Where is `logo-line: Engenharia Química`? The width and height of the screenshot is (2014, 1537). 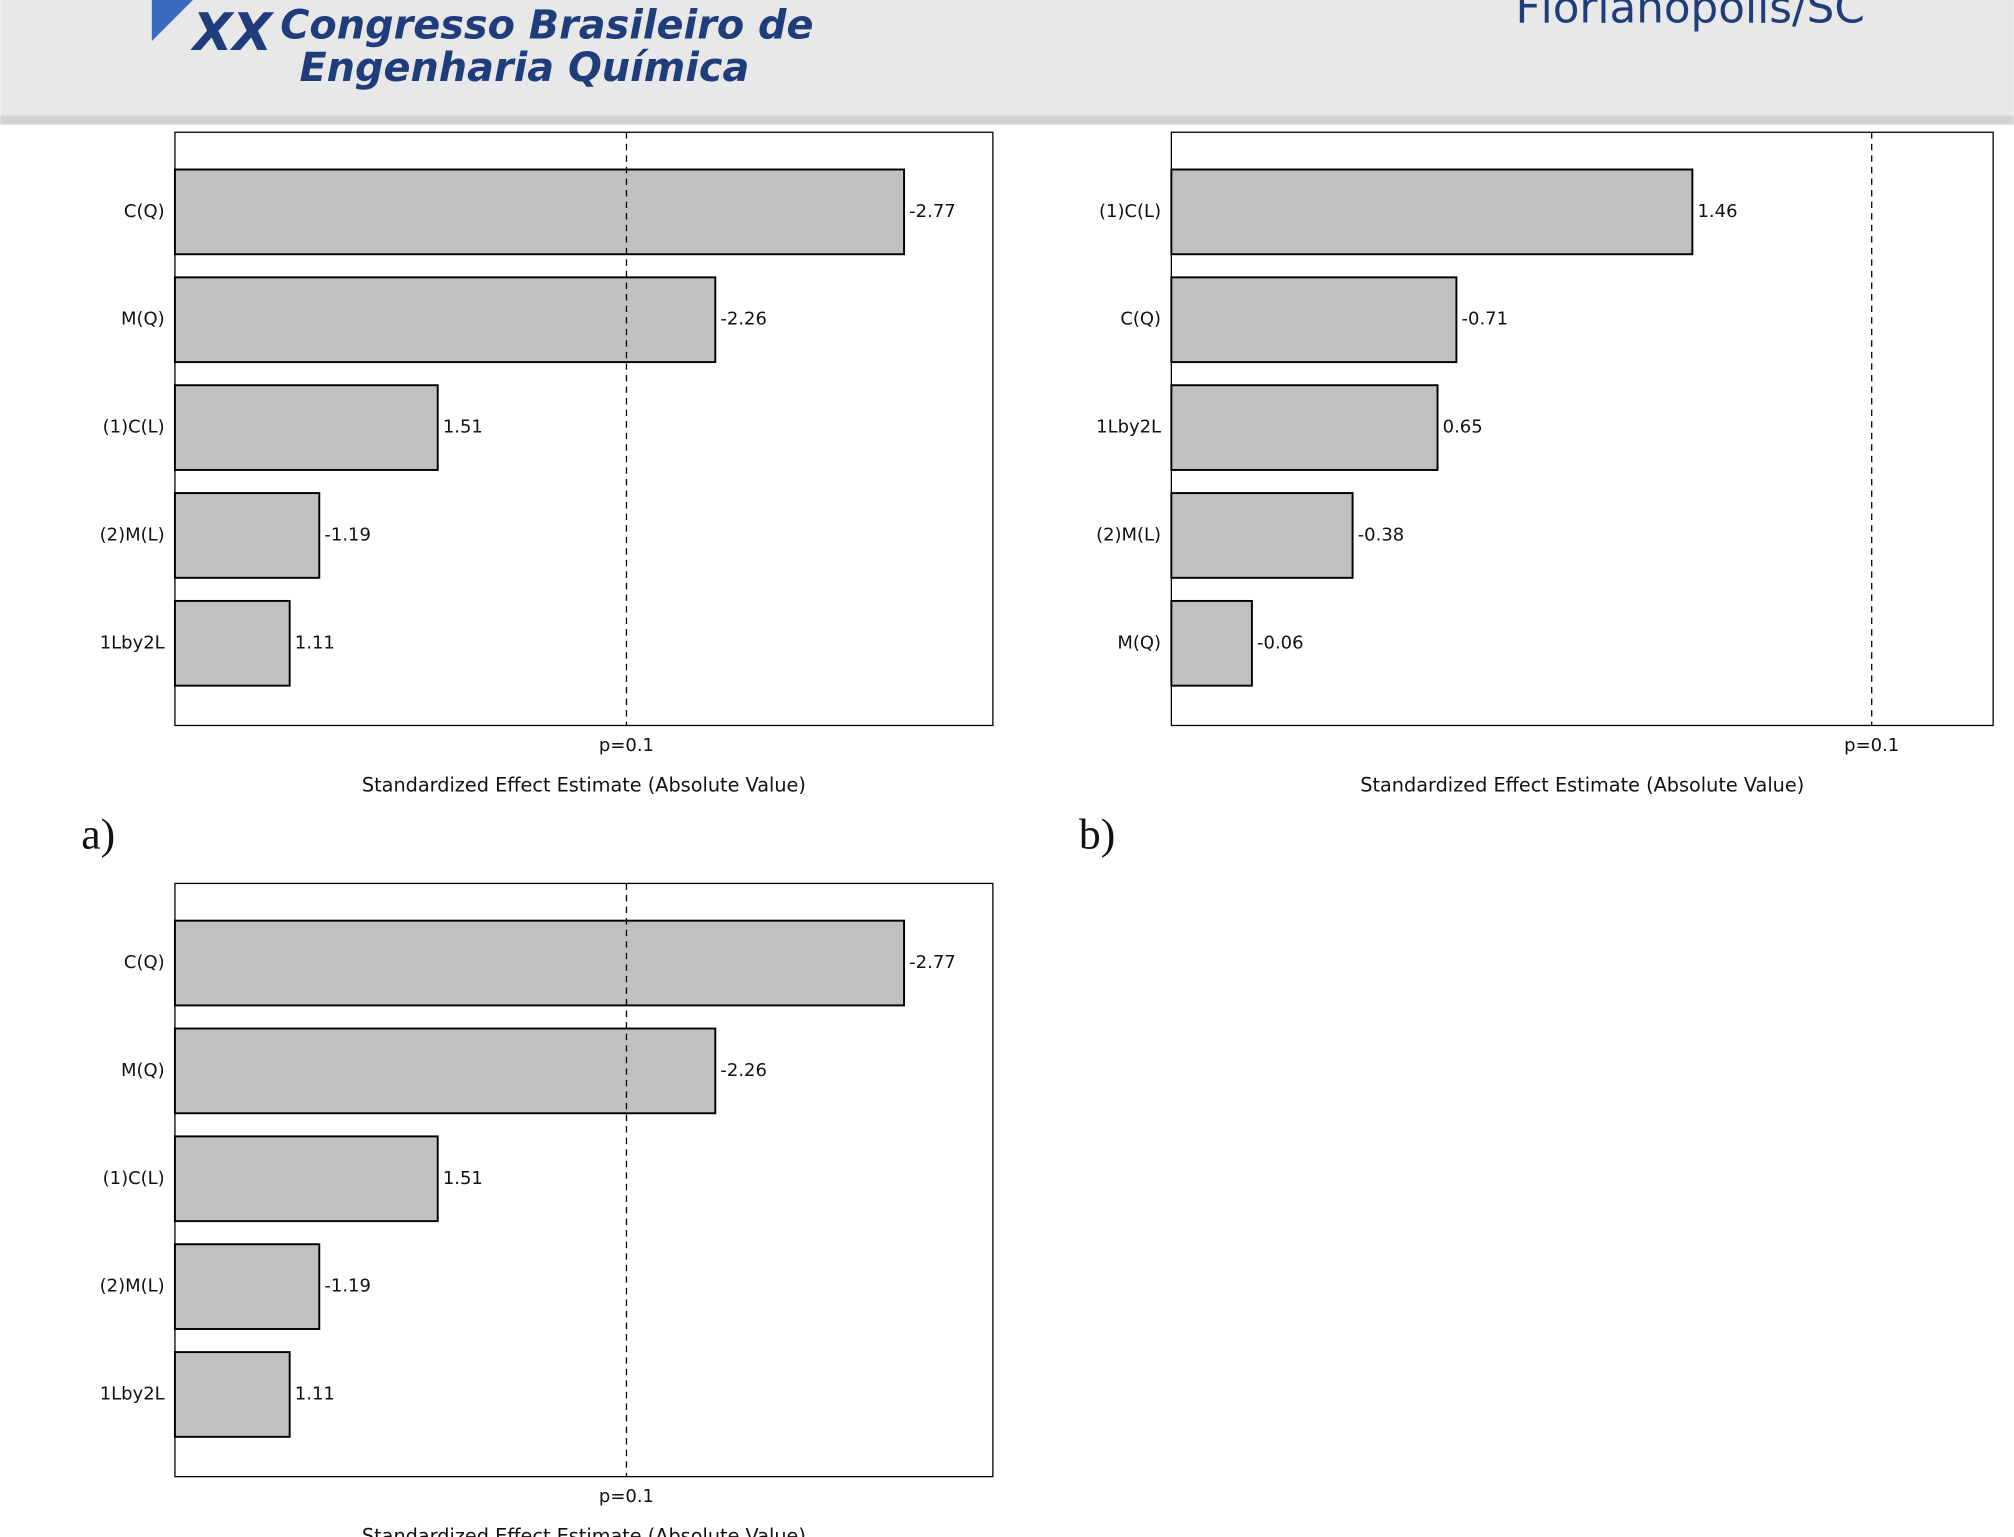
logo-line: Engenharia Química is located at coordinates (524, 68).